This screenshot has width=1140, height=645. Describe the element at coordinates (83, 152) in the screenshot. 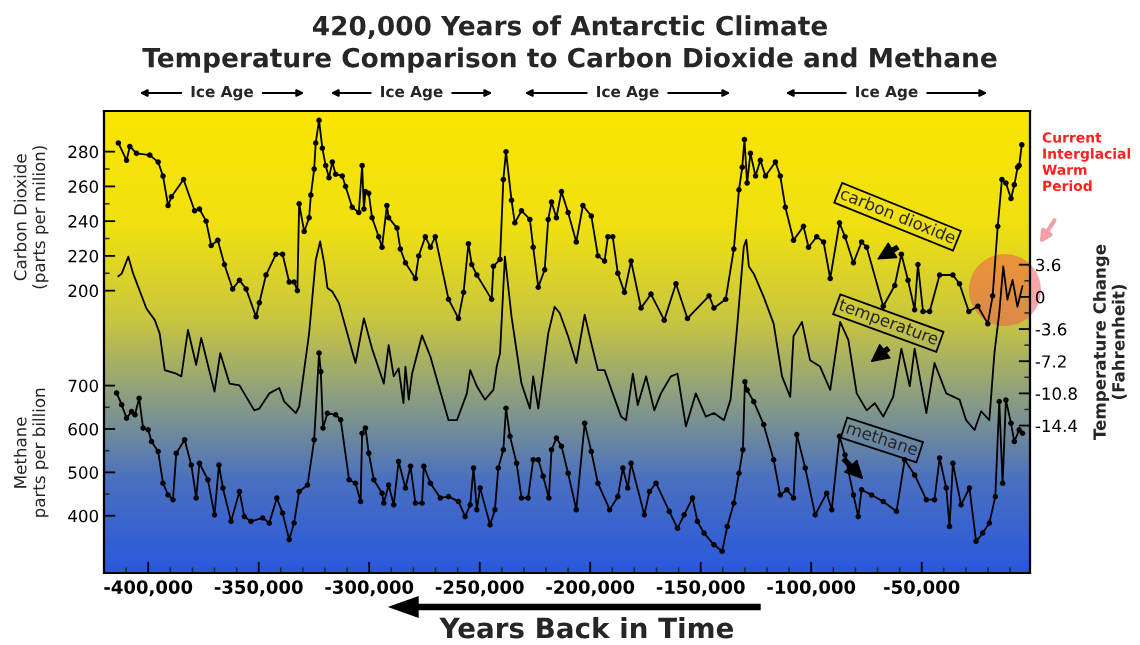

I see `y-tick-label: 280` at that location.